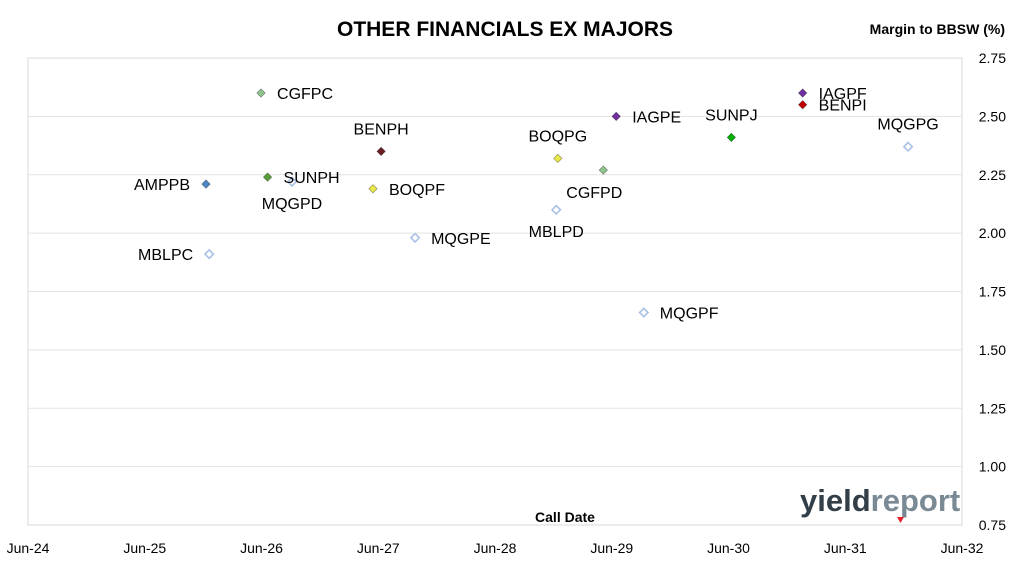 This screenshot has width=1013, height=563. Describe the element at coordinates (165, 255) in the screenshot. I see `point-label-mblpc: MBLPC` at that location.